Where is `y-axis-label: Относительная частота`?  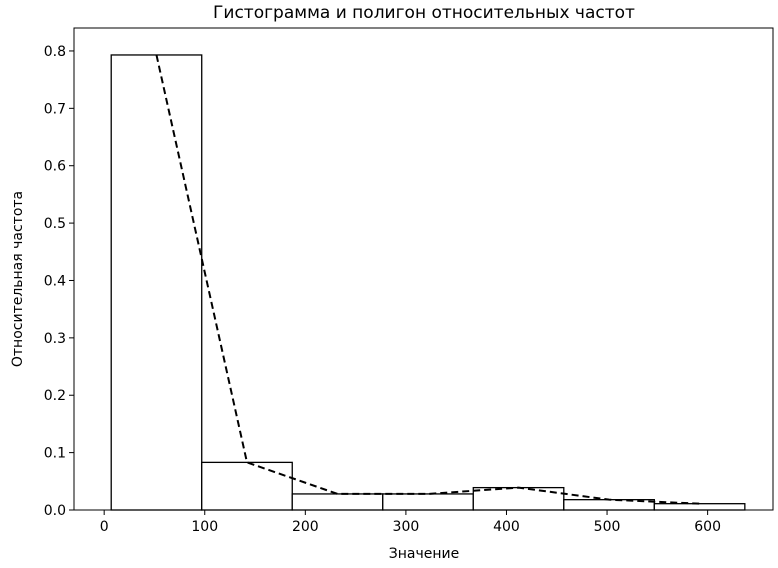
y-axis-label: Относительная частота is located at coordinates (18, 279).